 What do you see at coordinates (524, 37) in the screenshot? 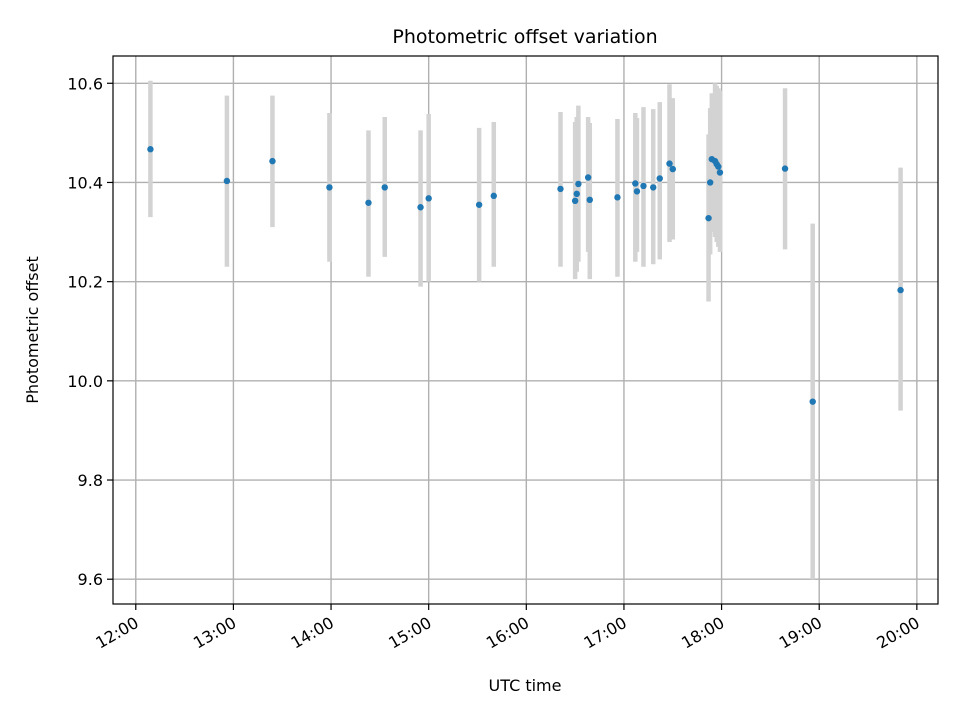
I see `chart-title: Photometric offset variation` at bounding box center [524, 37].